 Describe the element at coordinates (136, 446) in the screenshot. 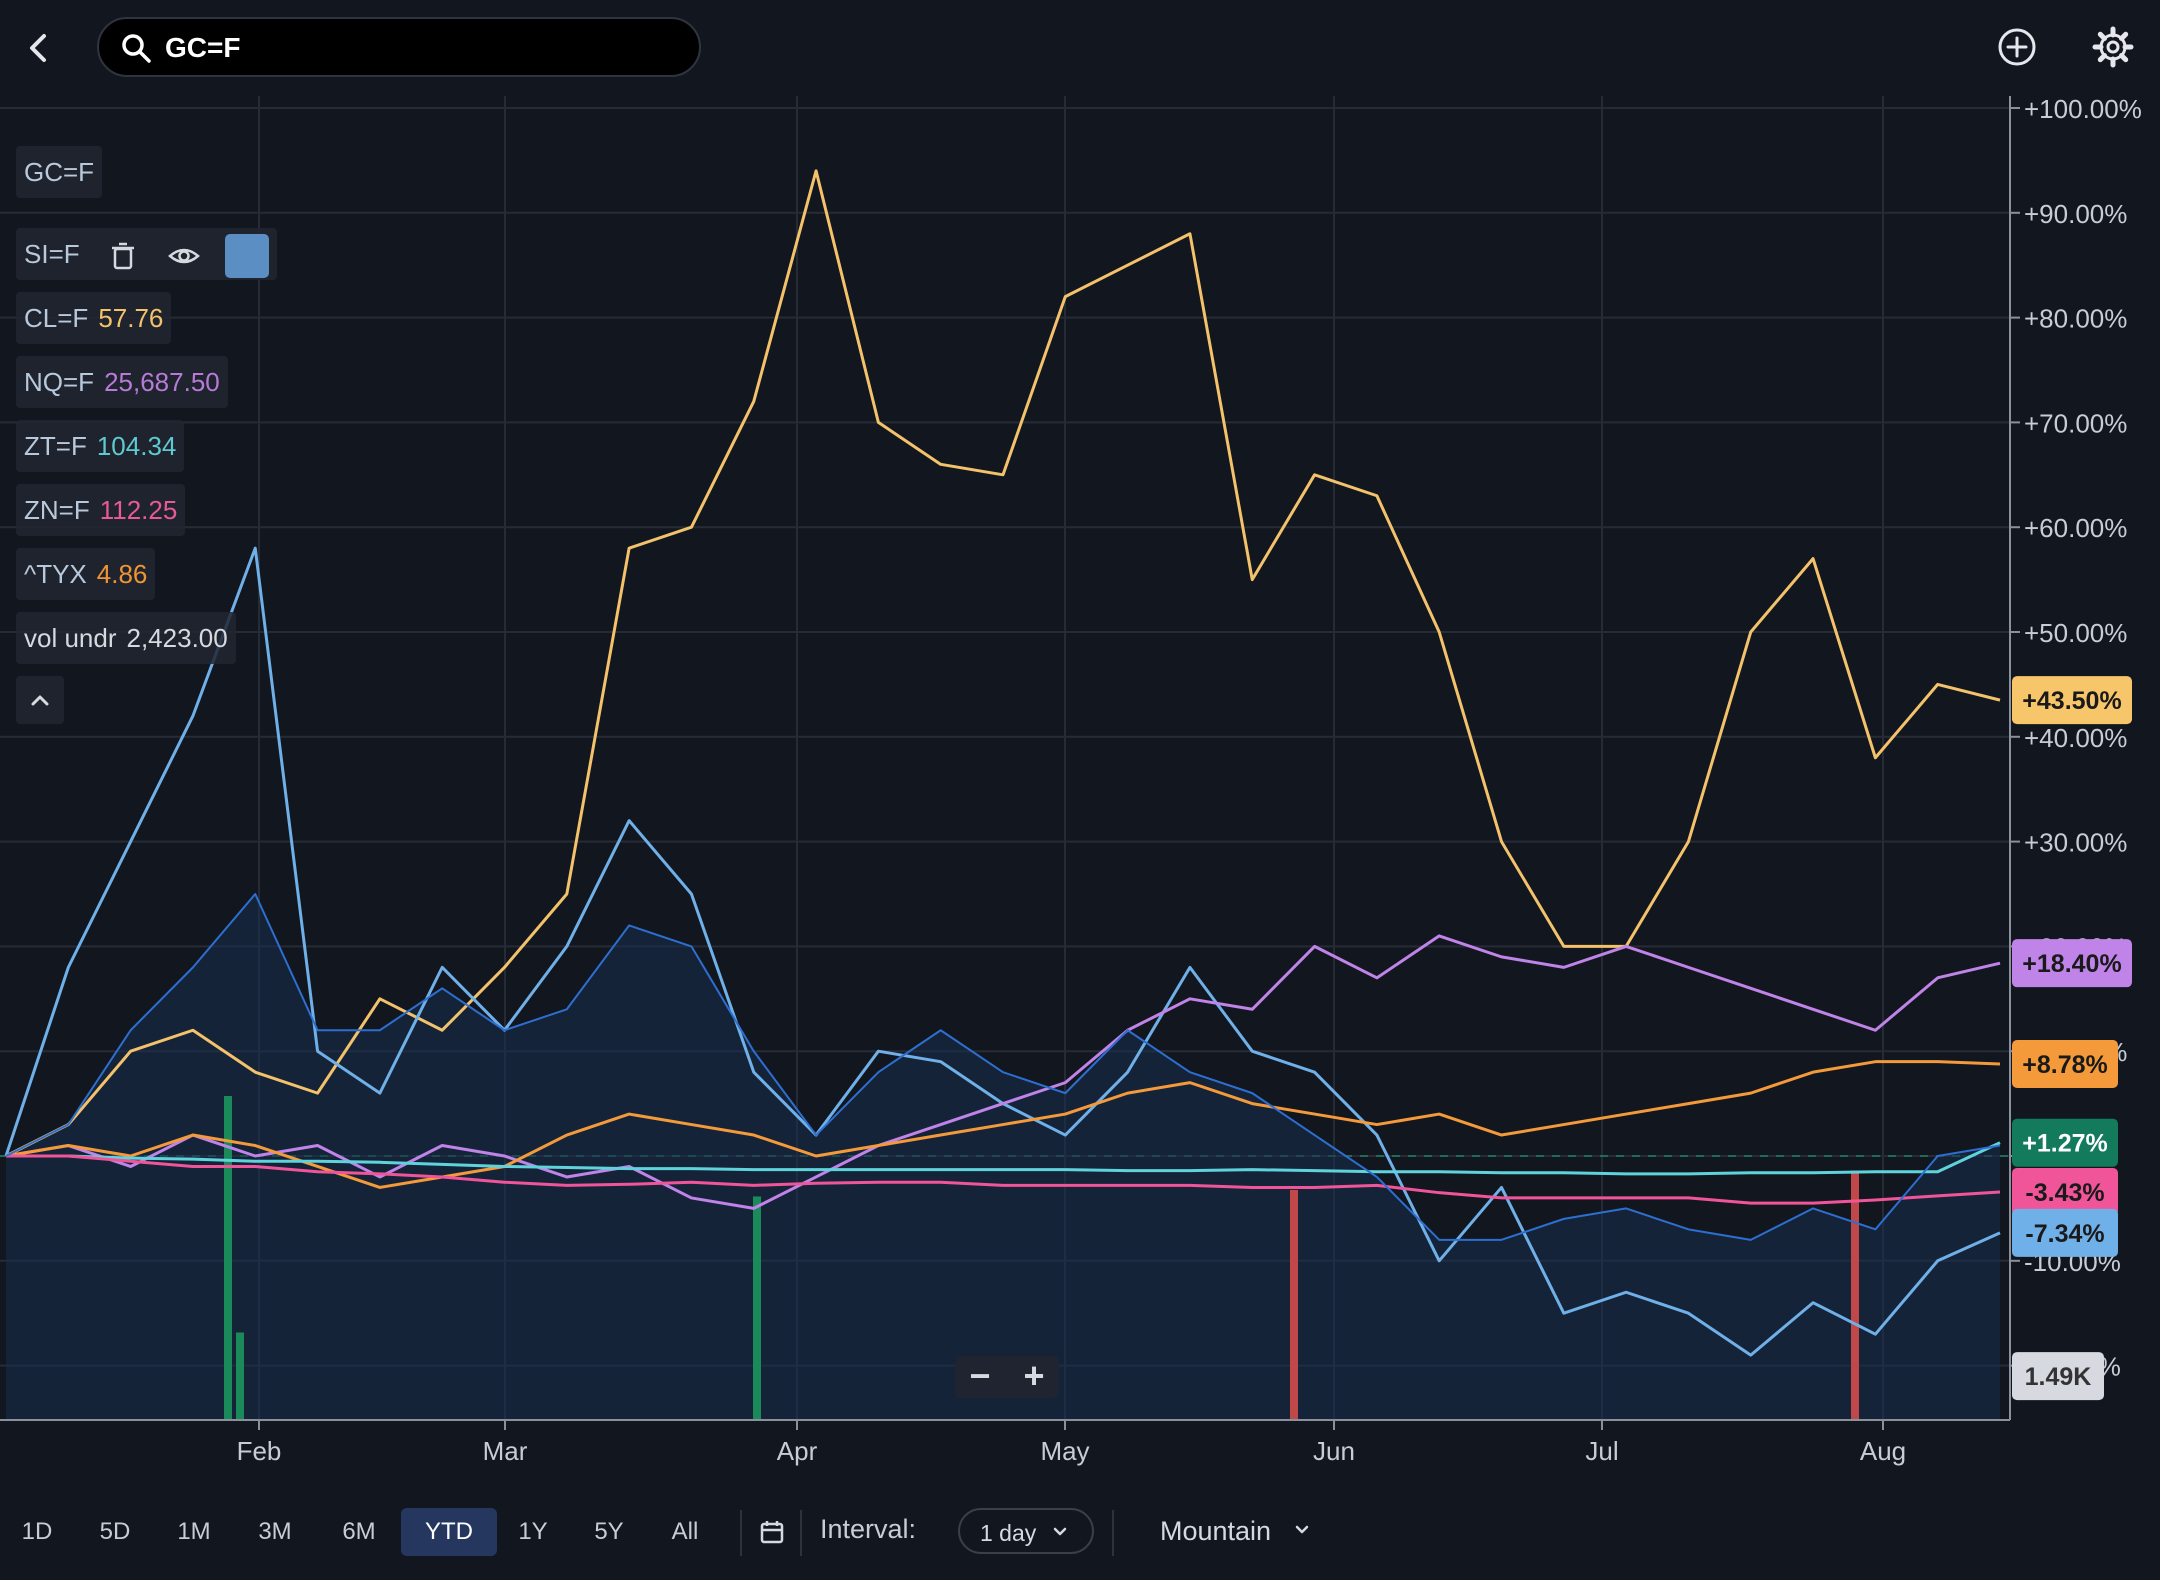

I see `legend-value: 104.34` at that location.